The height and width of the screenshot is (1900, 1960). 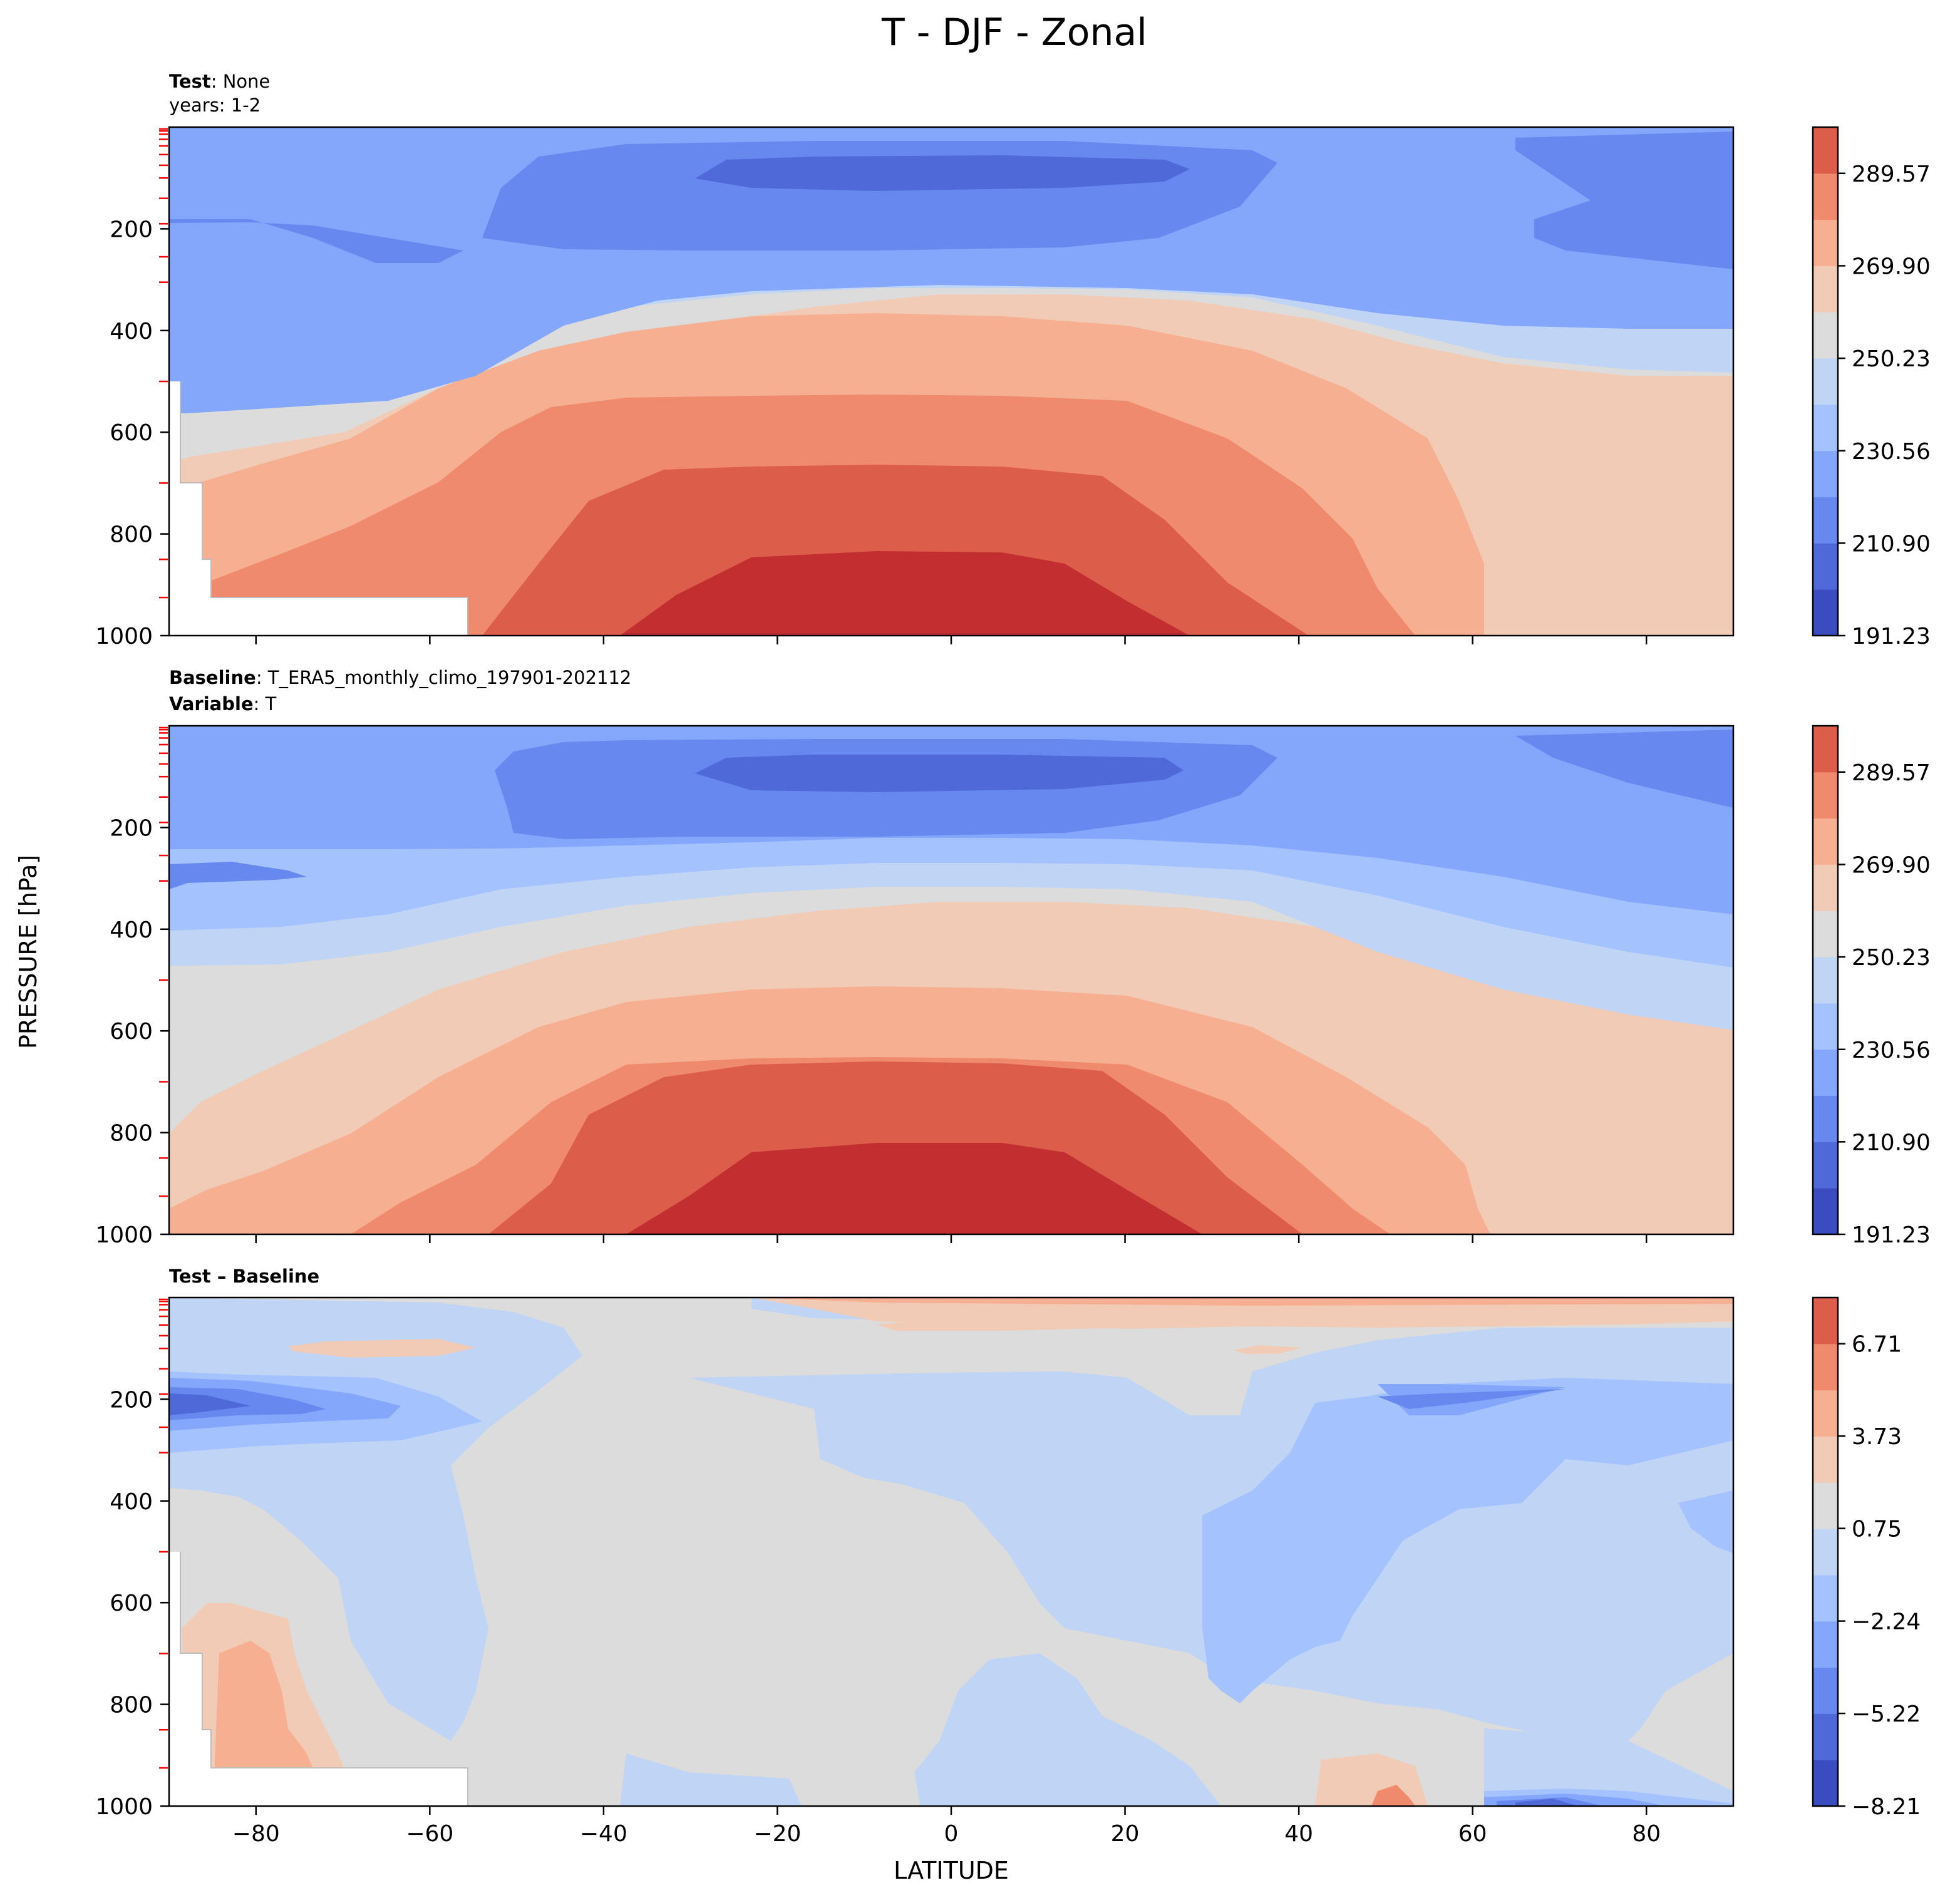 What do you see at coordinates (603, 1834) in the screenshot?
I see `x-tick-label: −40` at bounding box center [603, 1834].